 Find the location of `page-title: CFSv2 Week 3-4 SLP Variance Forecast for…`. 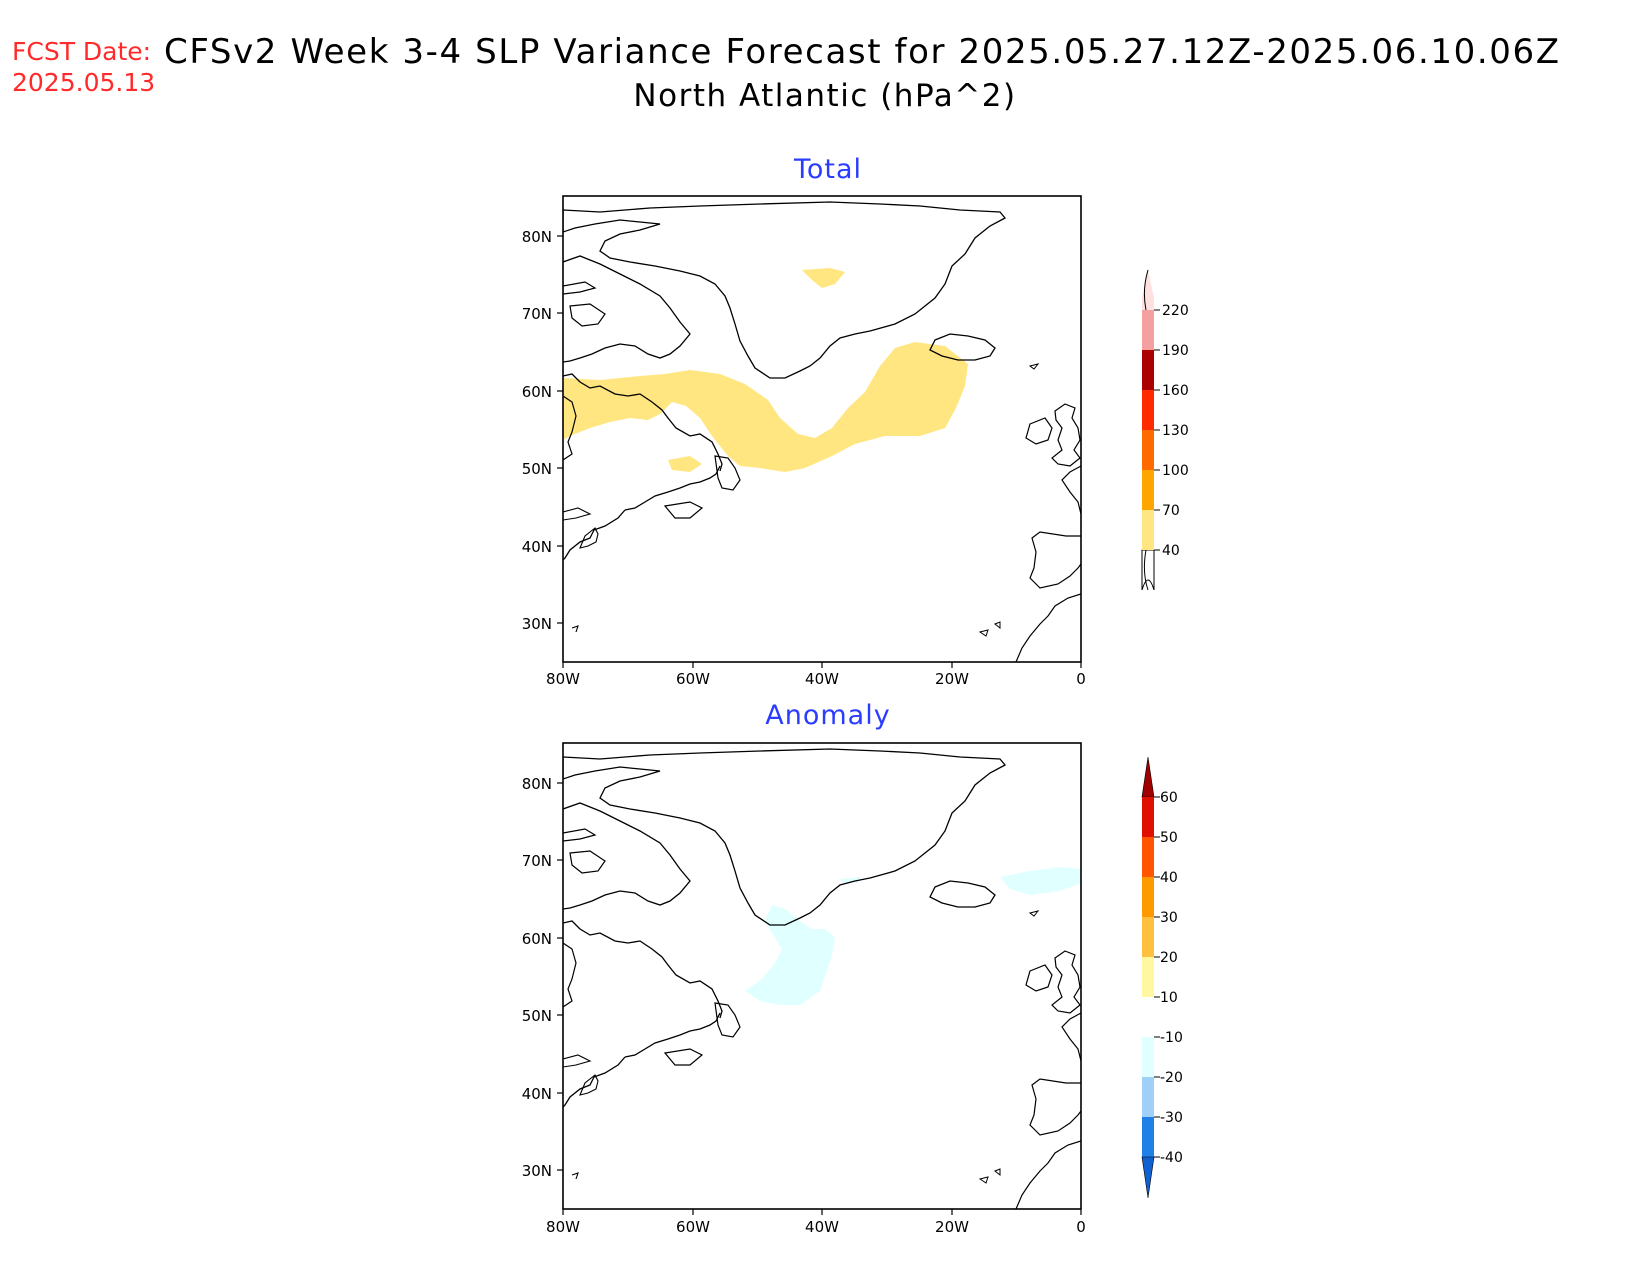

page-title: CFSv2 Week 3-4 SLP Variance Forecast for… is located at coordinates (862, 52).